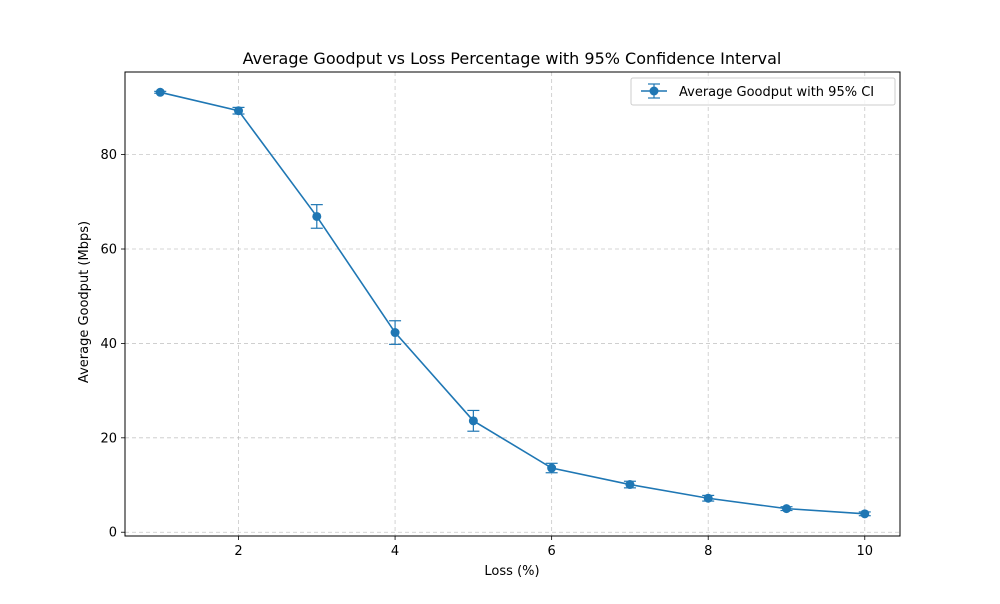 This screenshot has width=1000, height=604. What do you see at coordinates (108, 155) in the screenshot?
I see `y-tick-label: 80` at bounding box center [108, 155].